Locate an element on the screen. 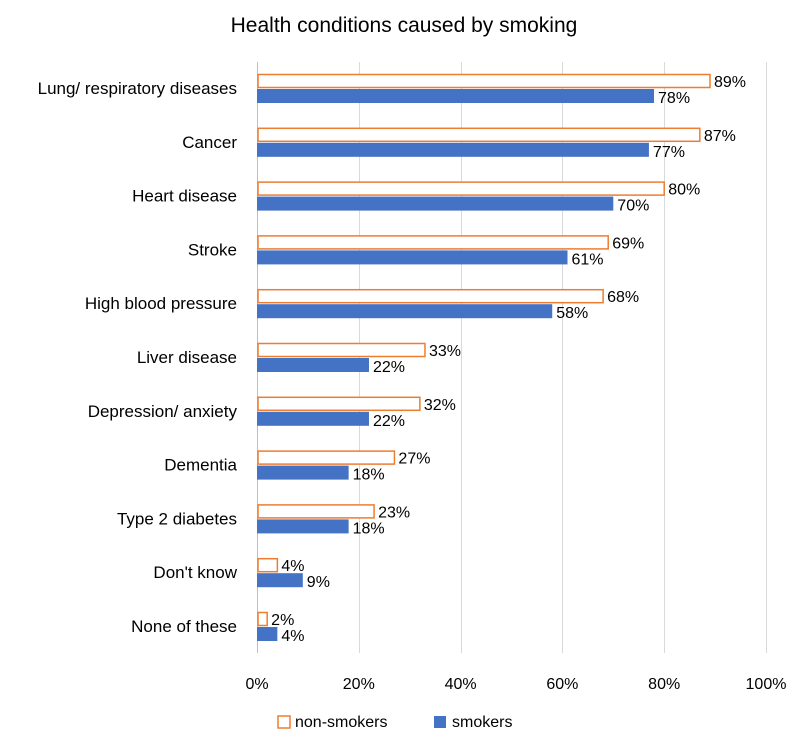  data-label-non-smokers: 87% is located at coordinates (720, 136).